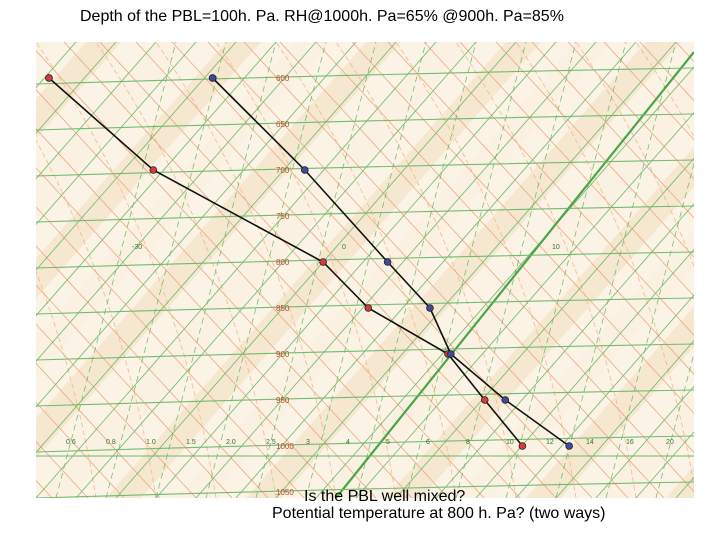 The image size is (720, 540). I want to click on mixing-ratio-label: 10, so click(510, 442).